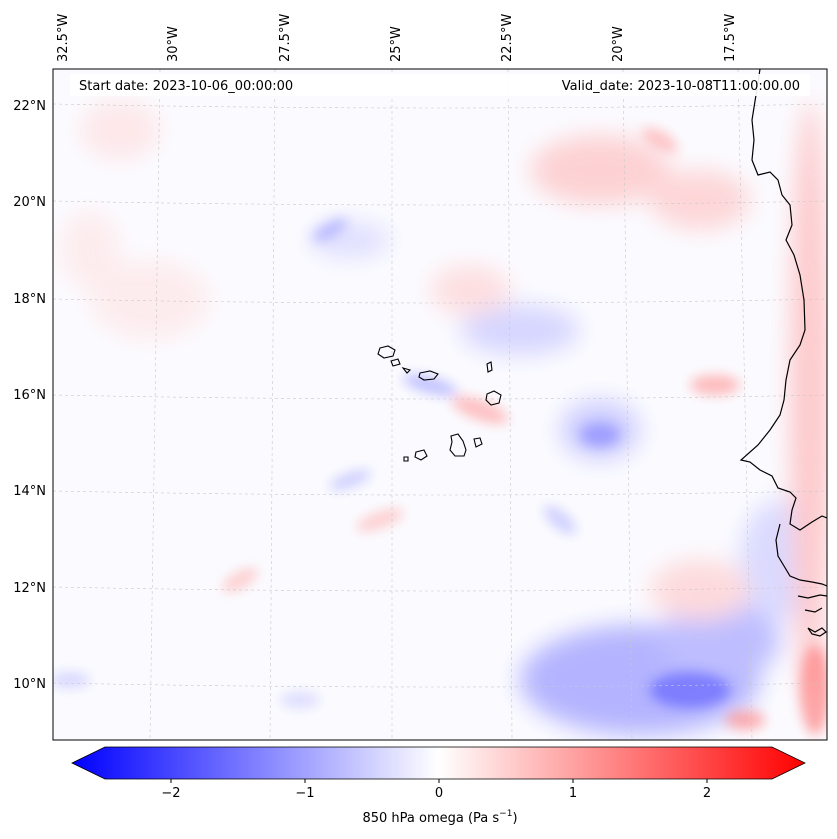 Image resolution: width=837 pixels, height=839 pixels. I want to click on lat-label: 16°N, so click(29, 395).